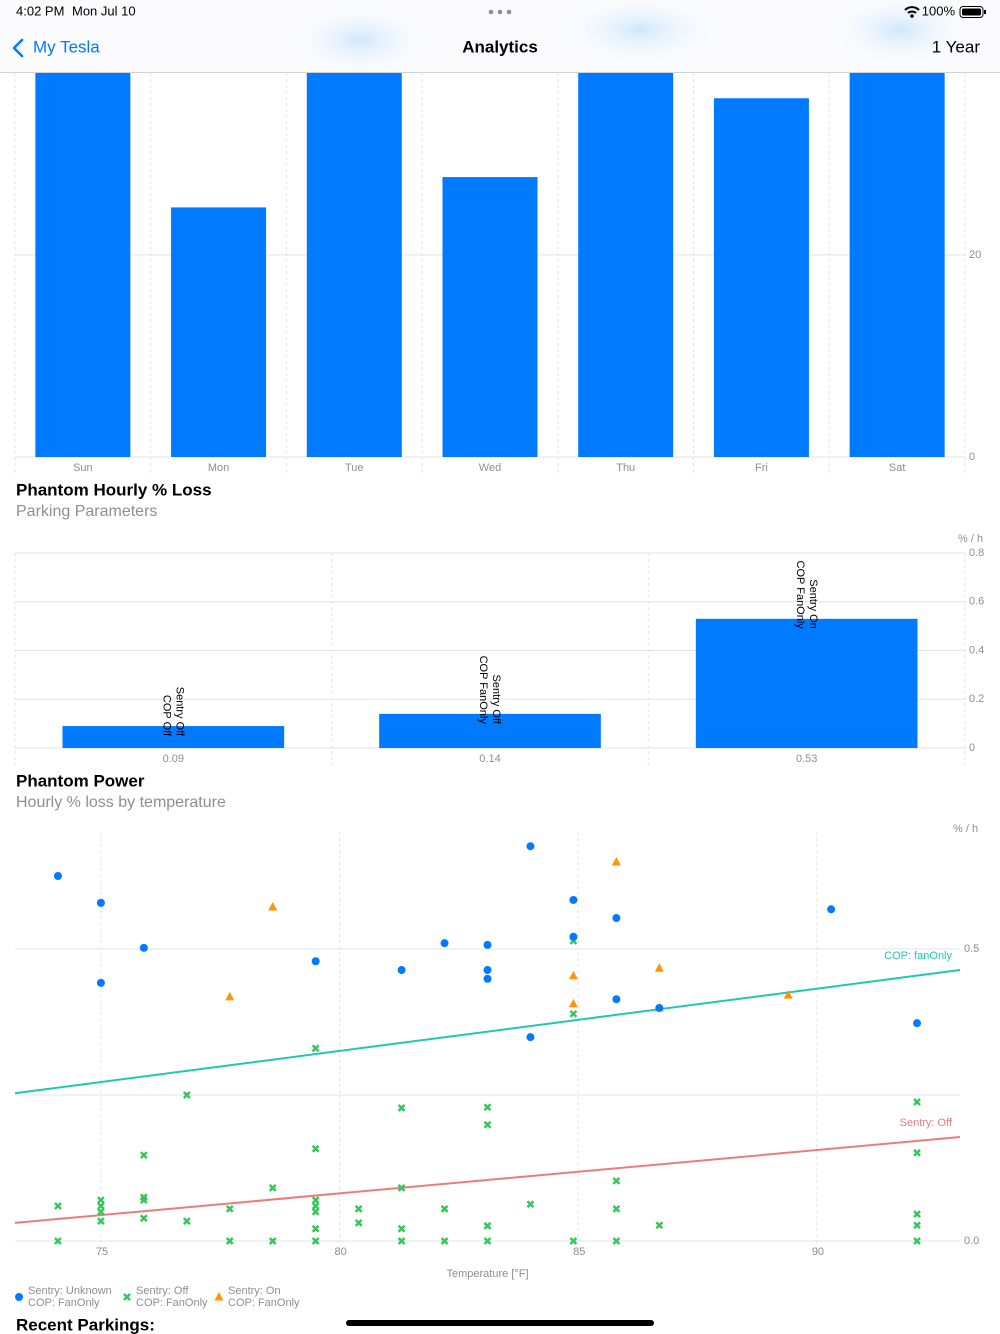  Describe the element at coordinates (104, 10) in the screenshot. I see `status-date: Mon Jul 10` at that location.